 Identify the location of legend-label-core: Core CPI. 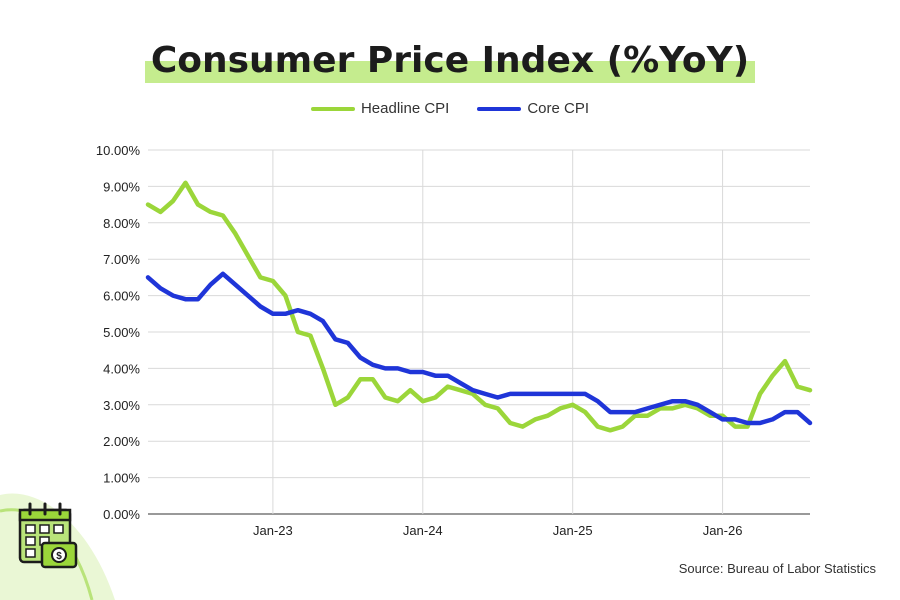
(558, 108).